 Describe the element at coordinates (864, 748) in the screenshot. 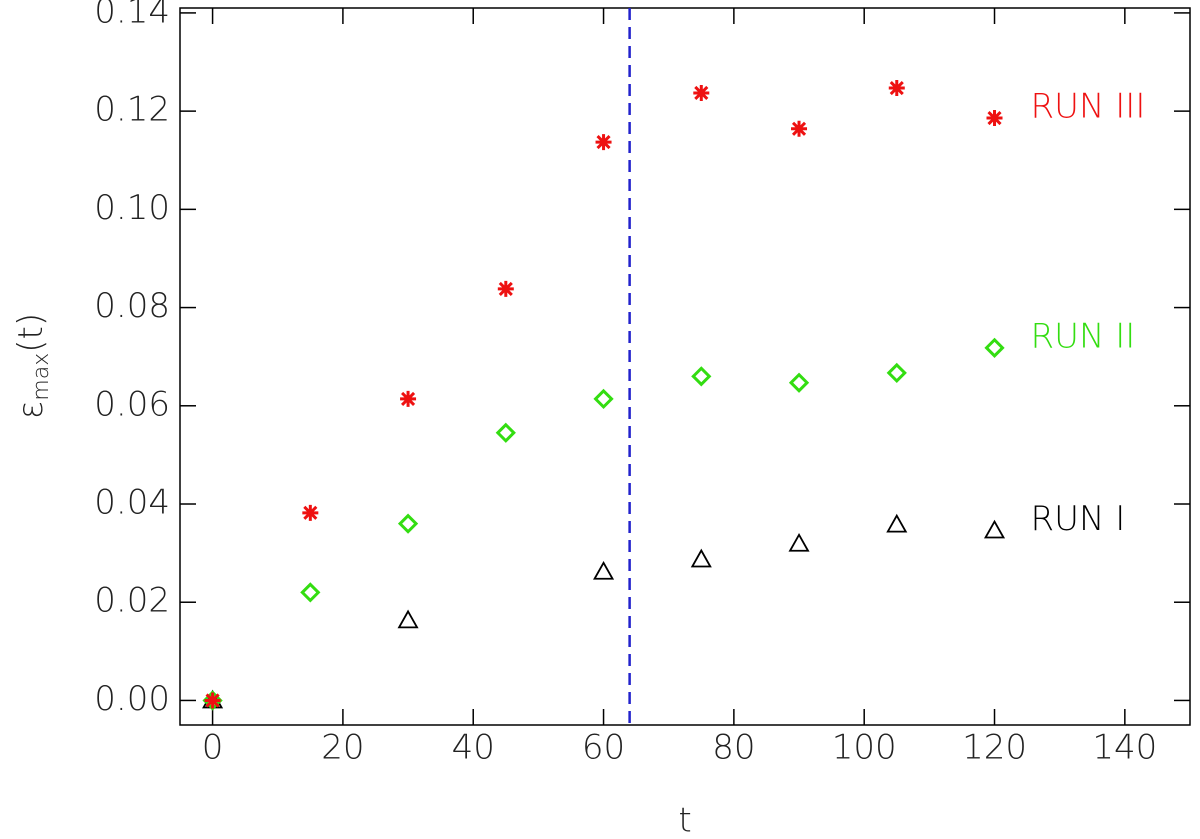

I see `x-tick-label: 100` at that location.